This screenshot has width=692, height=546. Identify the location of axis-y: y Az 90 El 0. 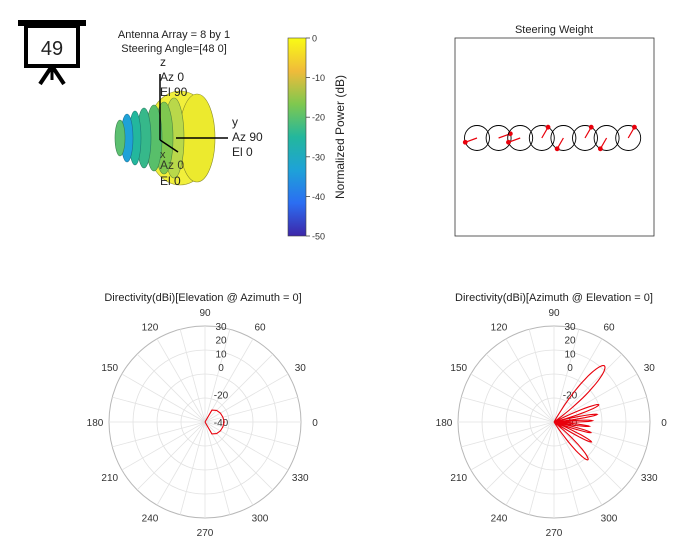
(219, 137).